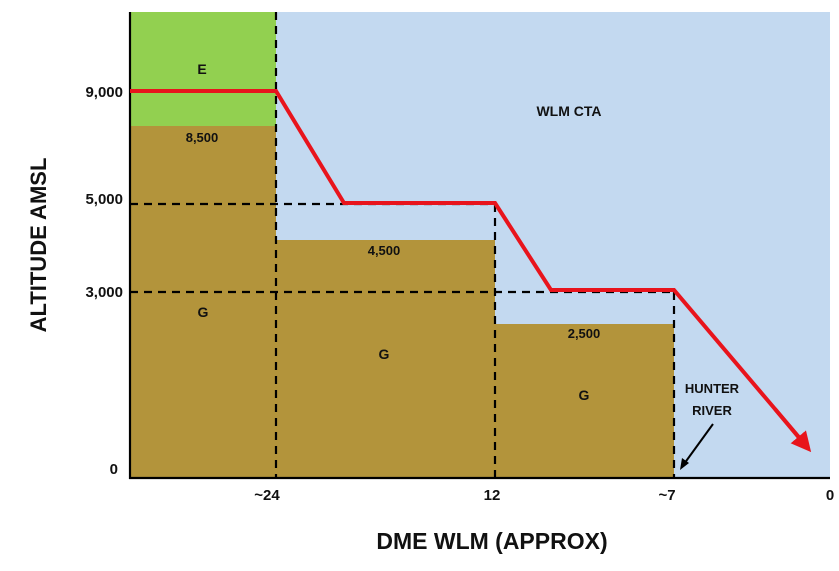 The width and height of the screenshot is (839, 571). What do you see at coordinates (492, 495) in the screenshot?
I see `x-tick-label-12: 12` at bounding box center [492, 495].